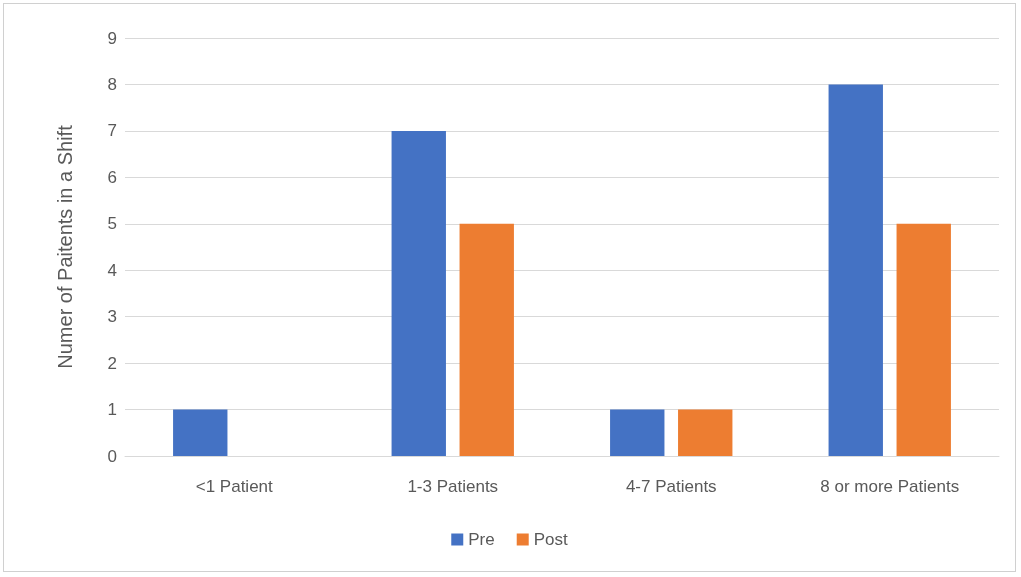  Describe the element at coordinates (112, 84) in the screenshot. I see `y-tick-label: 8` at that location.